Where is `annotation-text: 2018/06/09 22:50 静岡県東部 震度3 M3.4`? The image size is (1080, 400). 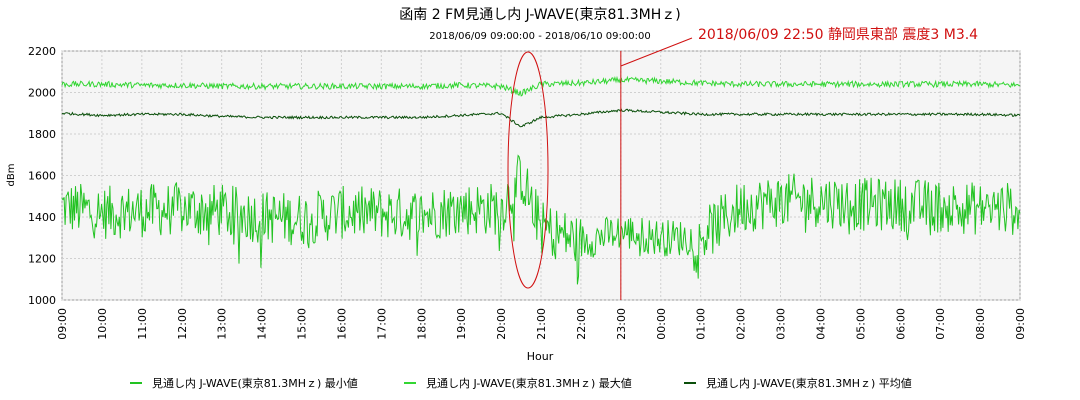
annotation-text: 2018/06/09 22:50 静岡県東部 震度3 M3.4 is located at coordinates (838, 35).